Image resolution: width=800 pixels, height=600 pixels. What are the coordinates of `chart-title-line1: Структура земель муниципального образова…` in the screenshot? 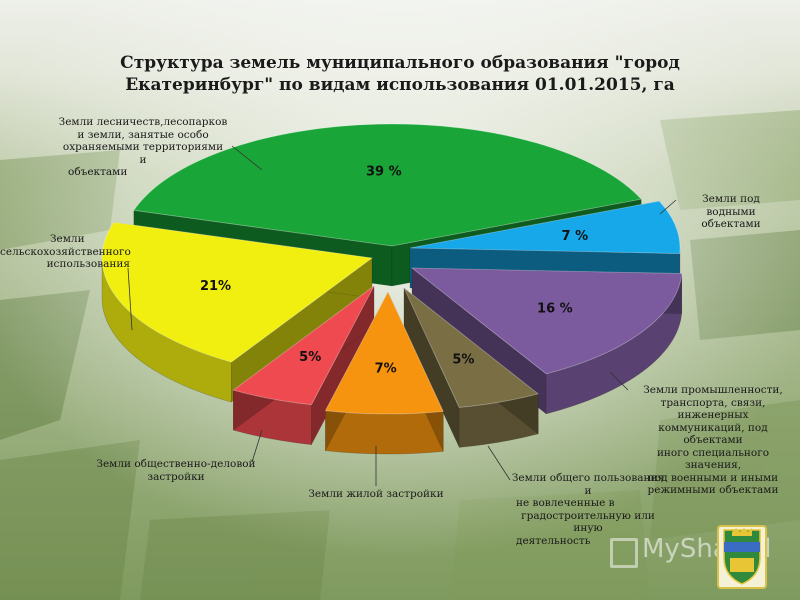 It's located at (400, 63).